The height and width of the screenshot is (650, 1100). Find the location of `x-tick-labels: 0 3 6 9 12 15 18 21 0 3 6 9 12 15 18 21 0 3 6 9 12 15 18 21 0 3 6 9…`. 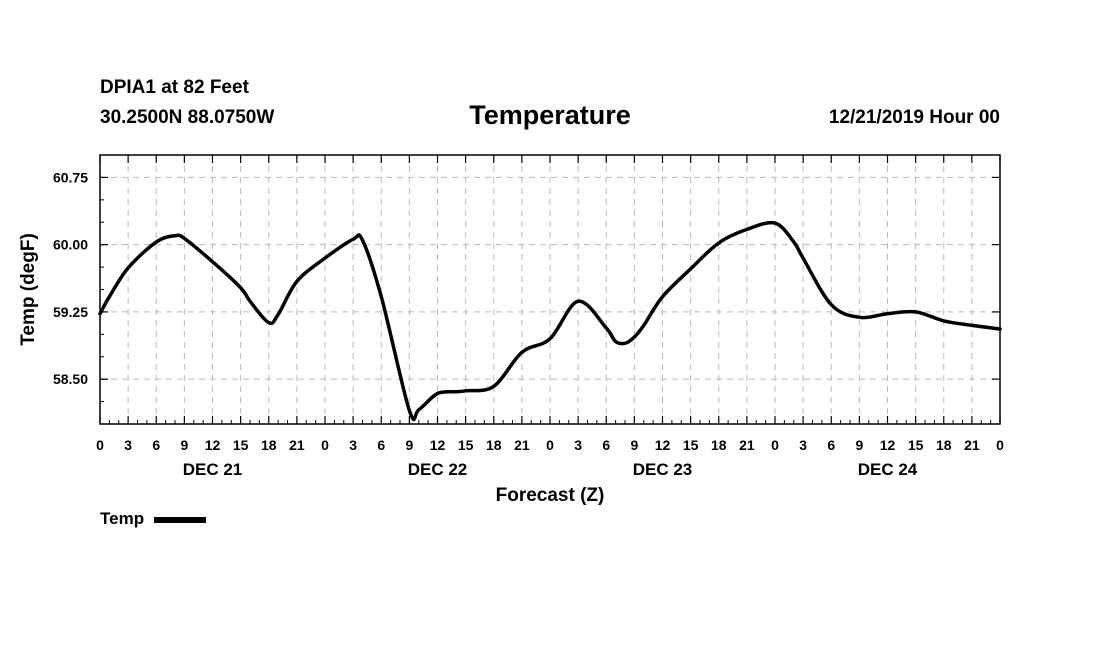

x-tick-labels: 0 3 6 9 12 15 18 21 0 3 6 9 12 15 18 21 0 3 6 9 12 15 18 21 0 3 6 9… is located at coordinates (550, 445).